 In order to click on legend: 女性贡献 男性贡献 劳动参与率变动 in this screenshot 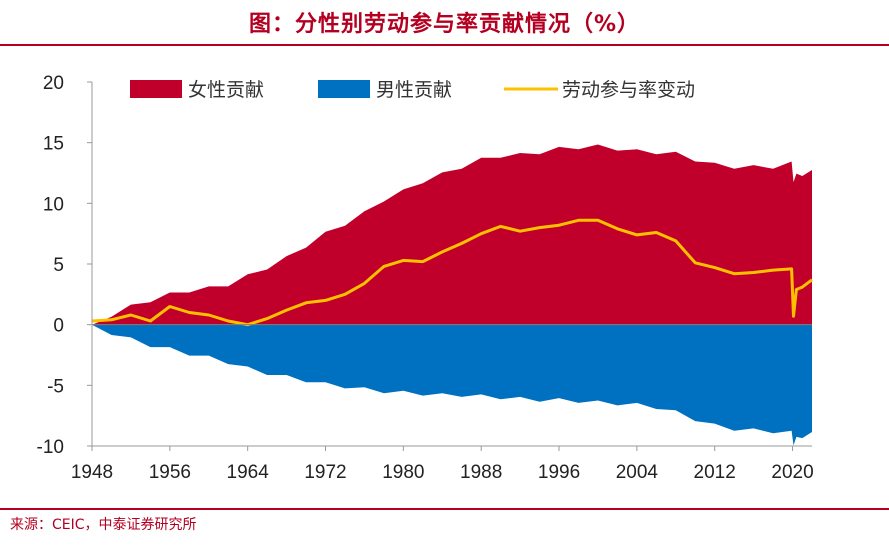, I will do `click(412, 90)`.